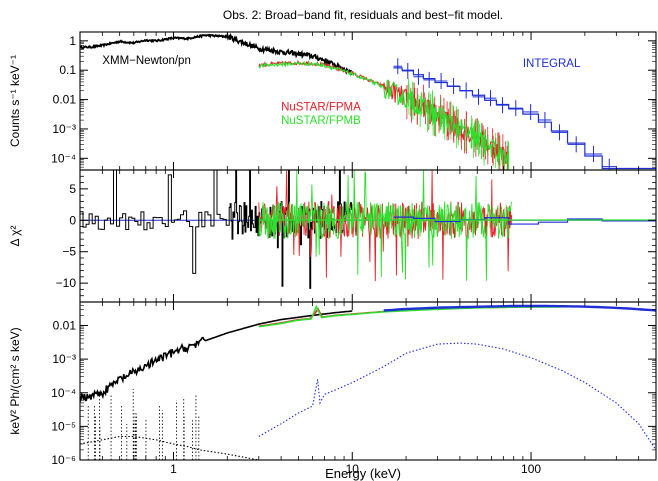 The image size is (658, 481). What do you see at coordinates (72, 220) in the screenshot?
I see `y-tick-label: 0` at bounding box center [72, 220].